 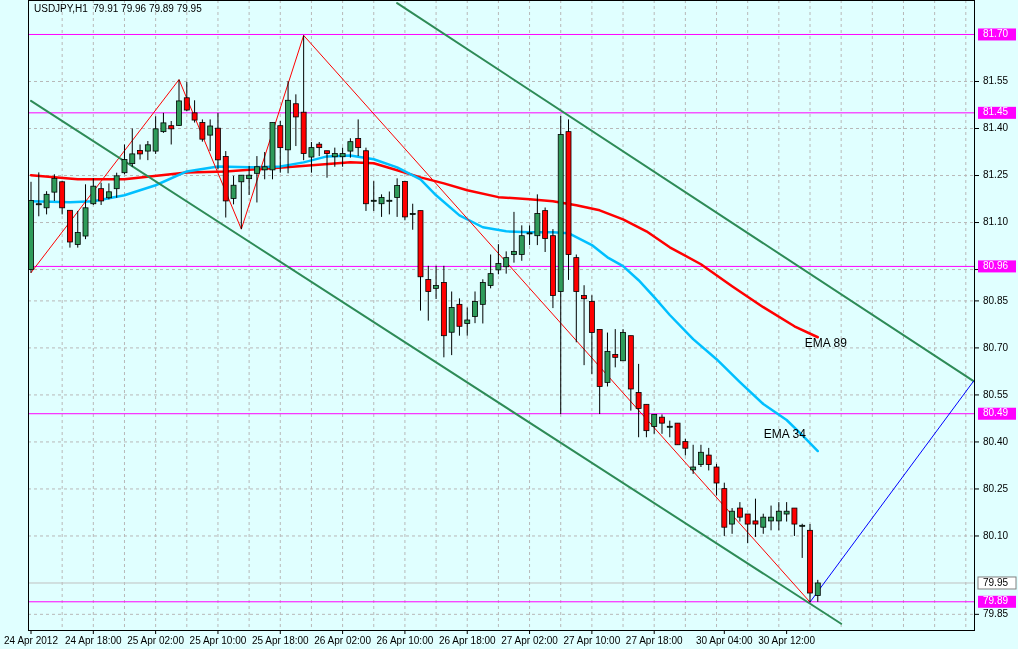 What do you see at coordinates (724, 640) in the screenshot?
I see `x-tick-label: 30 Apr 04:00` at bounding box center [724, 640].